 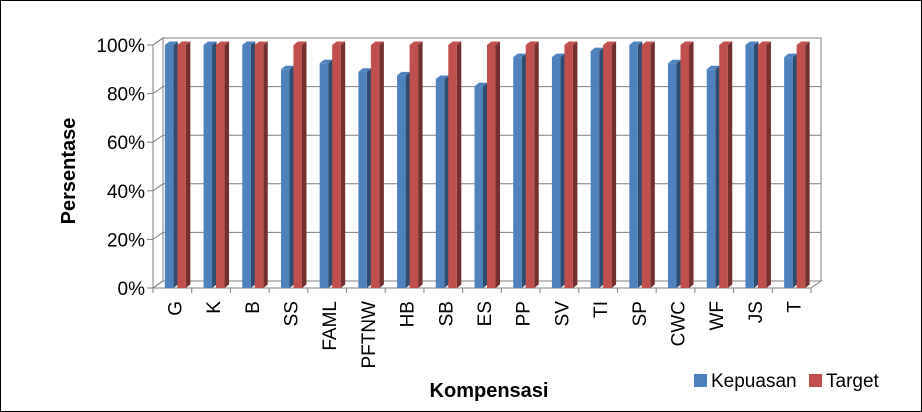 I want to click on legend-item-target: Target, so click(x=844, y=381).